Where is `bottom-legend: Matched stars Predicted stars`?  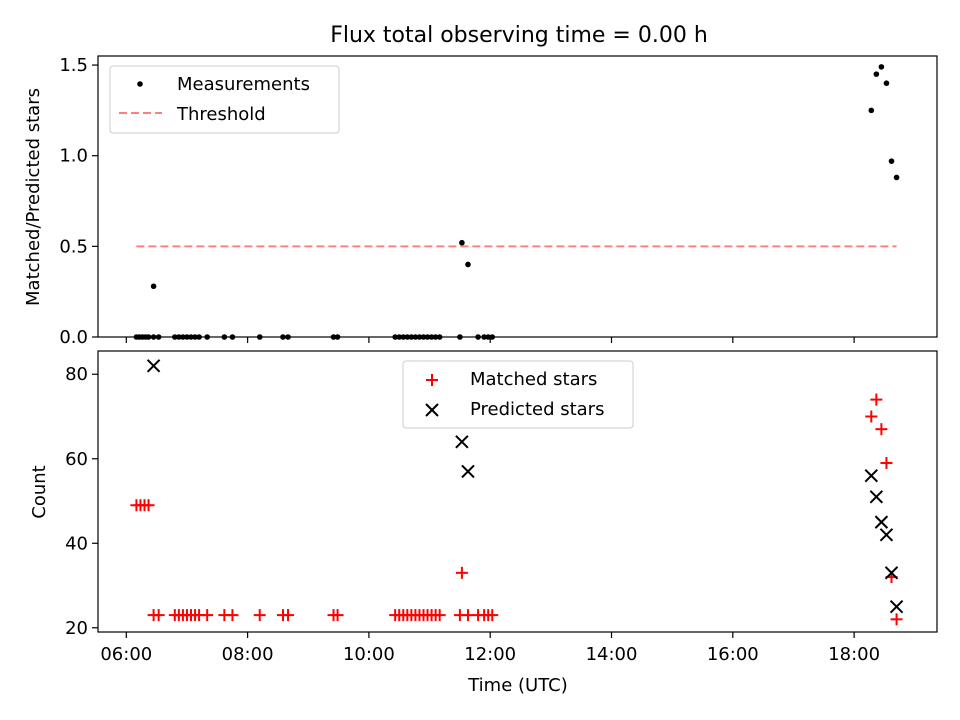 bottom-legend: Matched stars Predicted stars is located at coordinates (518, 394).